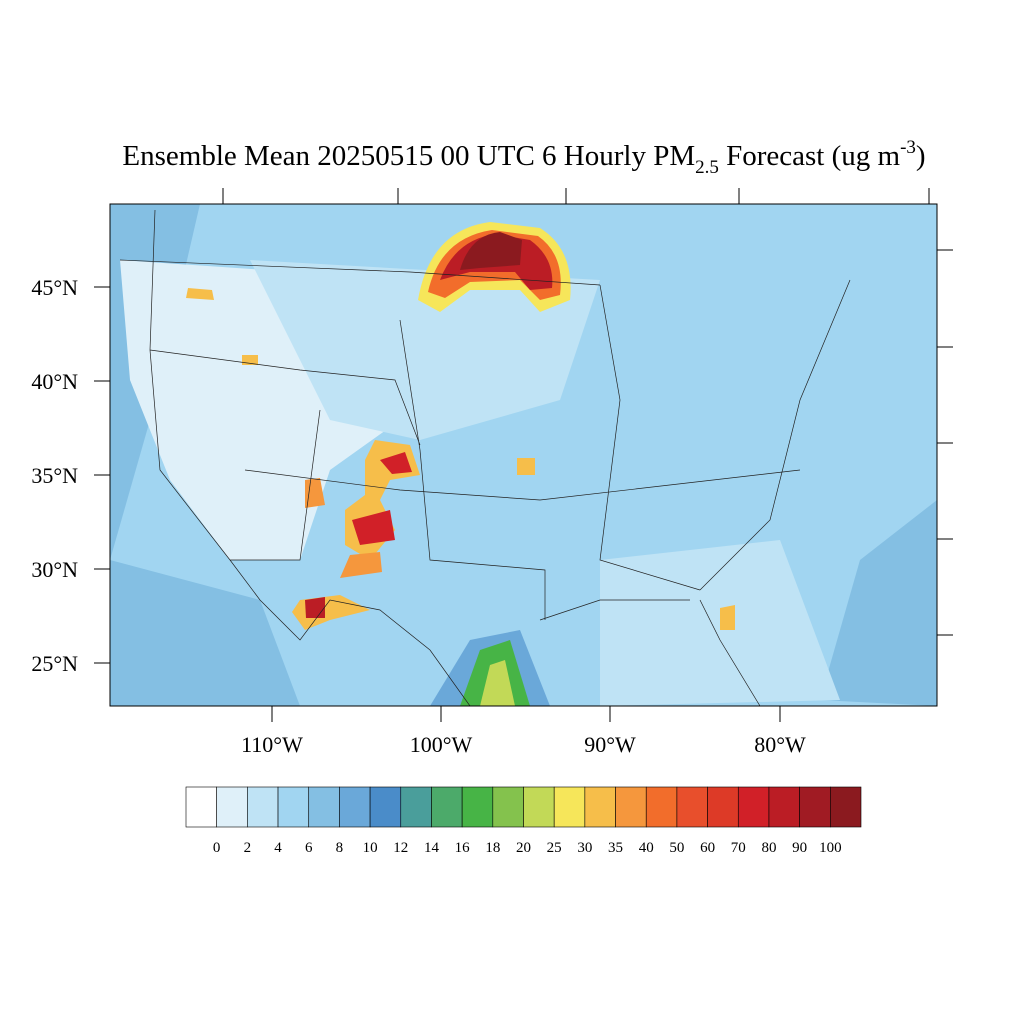 The image size is (1024, 1024). Describe the element at coordinates (248, 848) in the screenshot. I see `colorbar-label: 2` at that location.